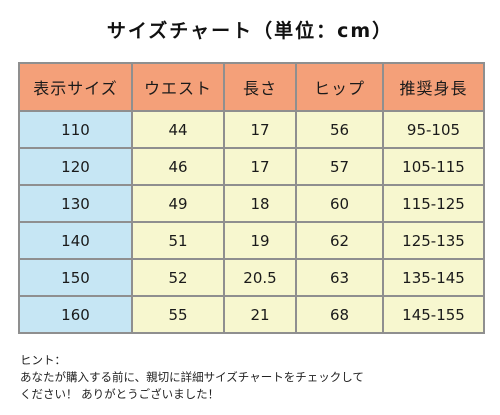 This screenshot has height=415, width=500. Describe the element at coordinates (260, 240) in the screenshot. I see `cell-length: 19` at that location.